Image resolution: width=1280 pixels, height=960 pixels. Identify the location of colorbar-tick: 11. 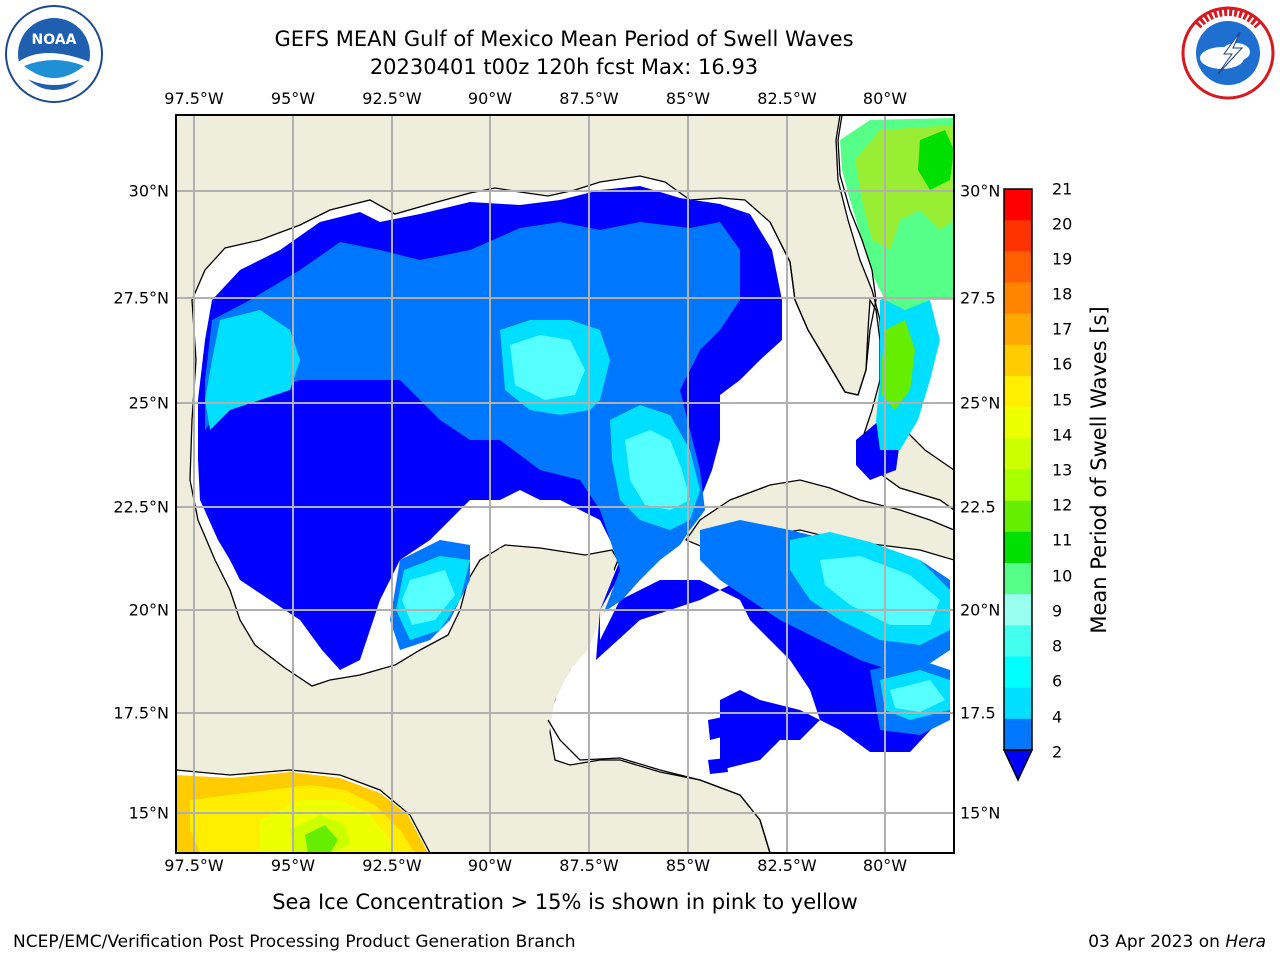
(1062, 540).